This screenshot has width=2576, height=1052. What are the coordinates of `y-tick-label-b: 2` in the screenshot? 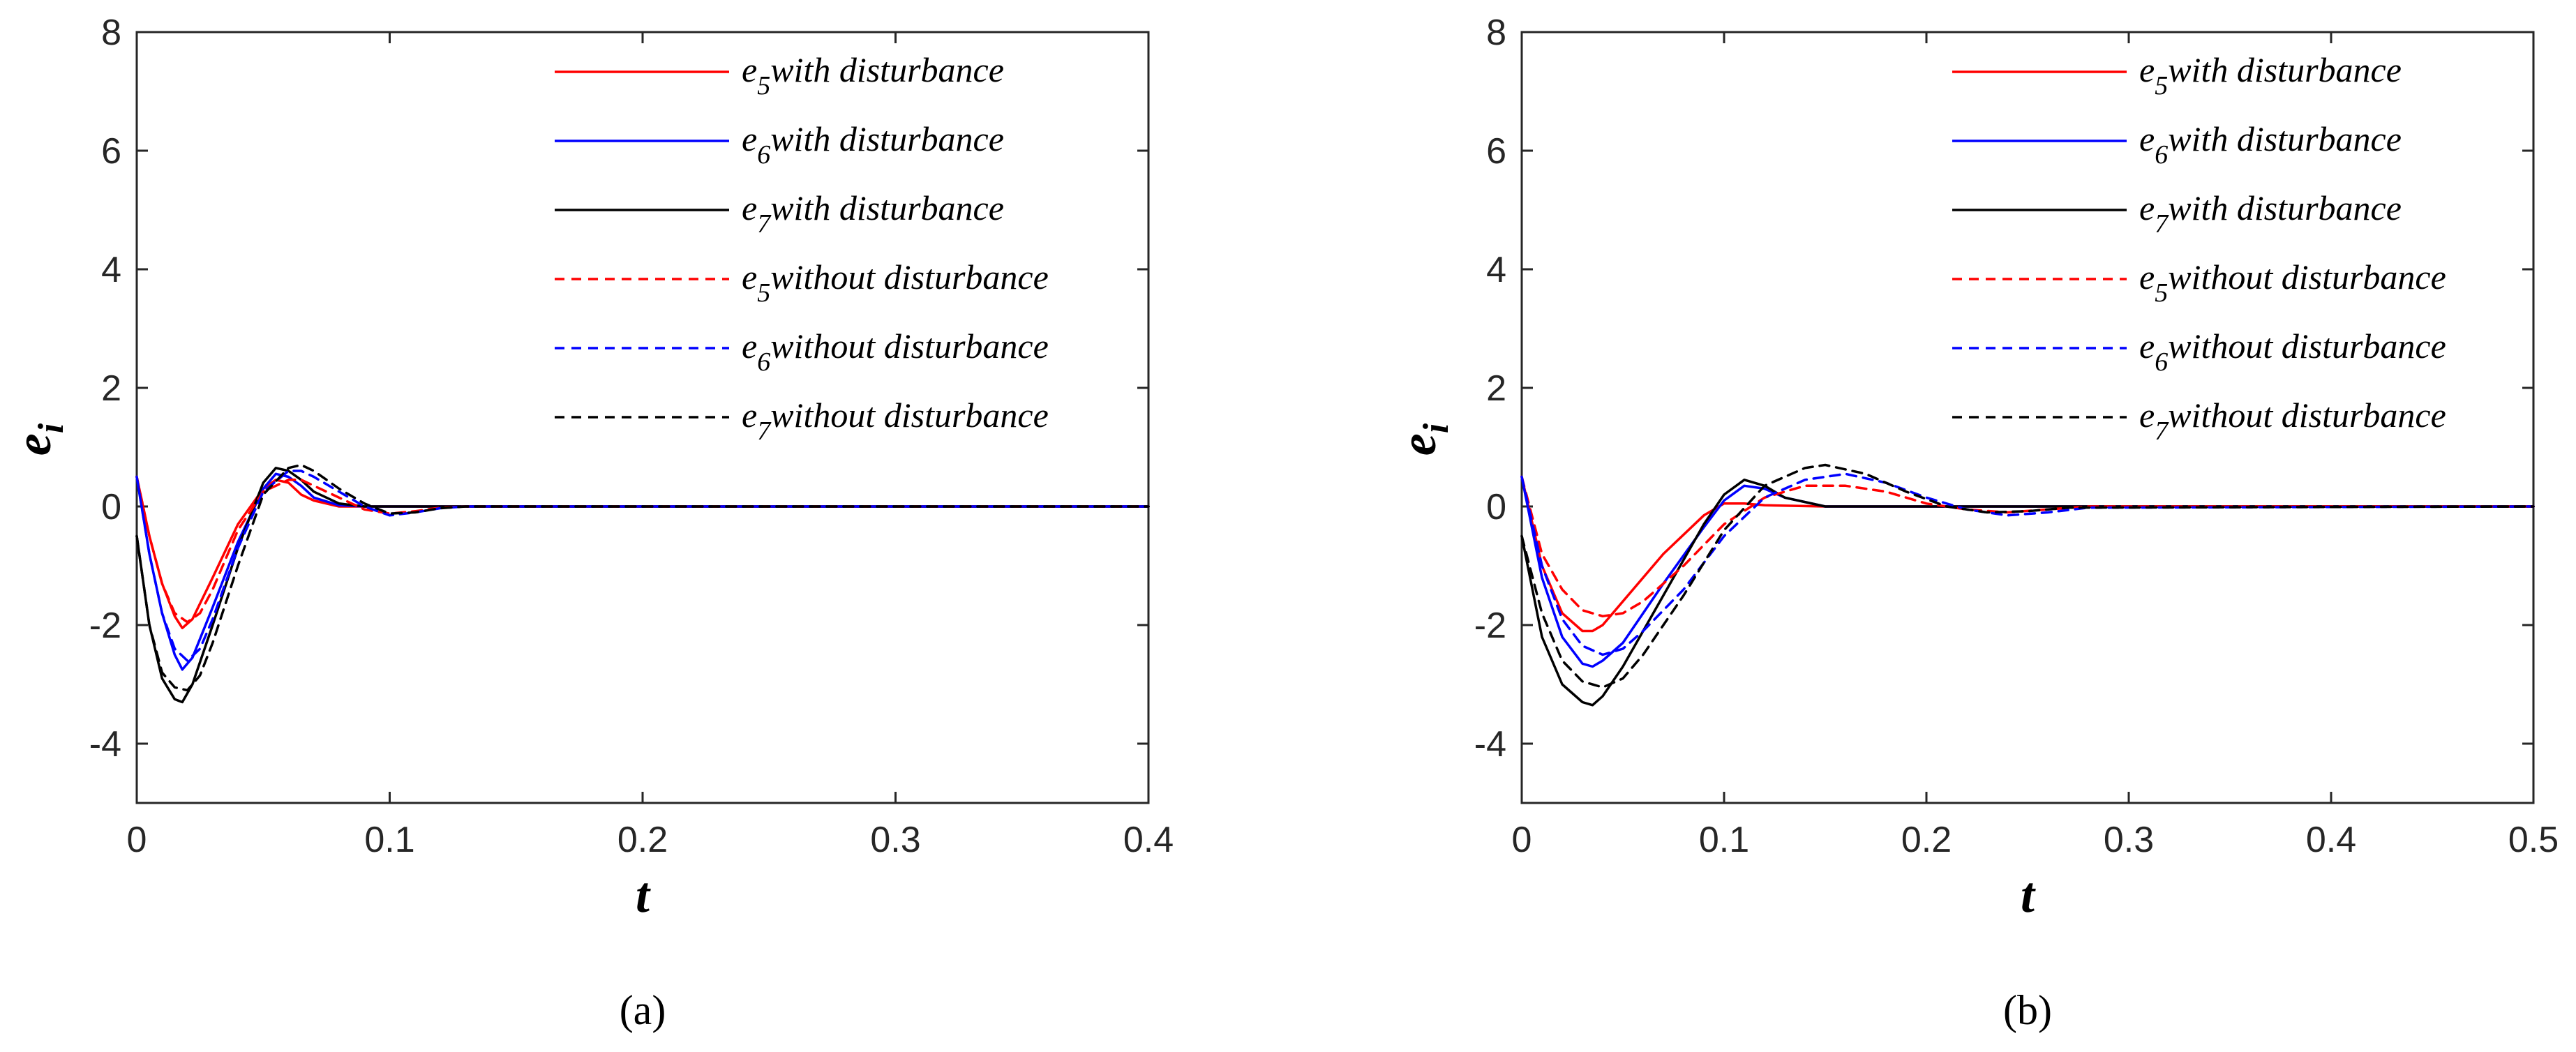 It's located at (1496, 388).